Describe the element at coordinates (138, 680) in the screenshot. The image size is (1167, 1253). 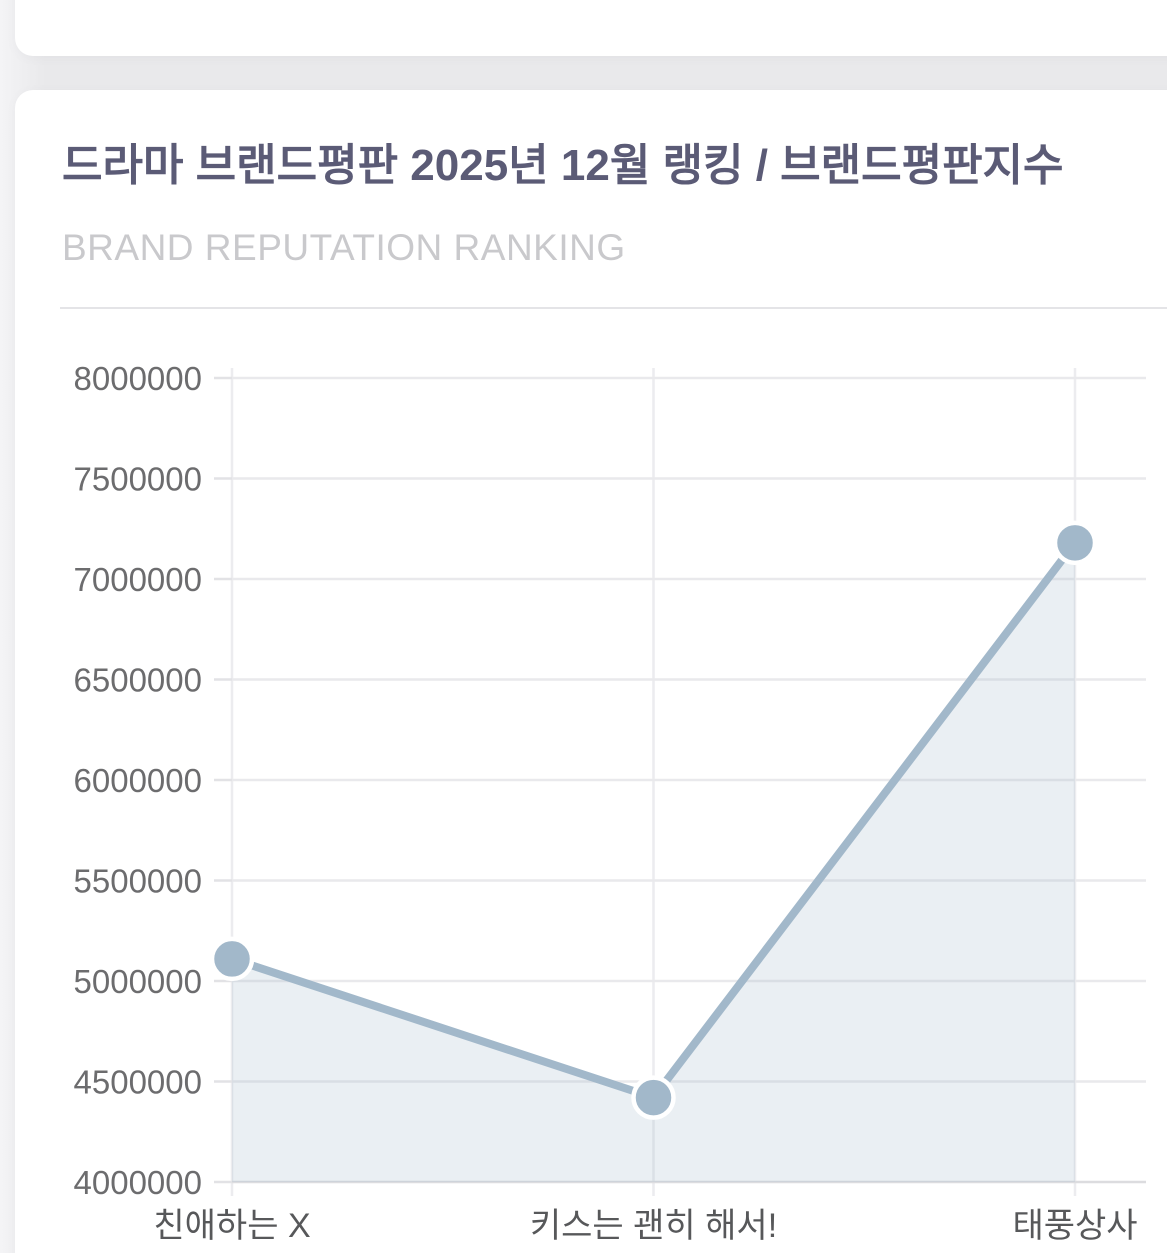
I see `y-tick-label: 6500000` at that location.